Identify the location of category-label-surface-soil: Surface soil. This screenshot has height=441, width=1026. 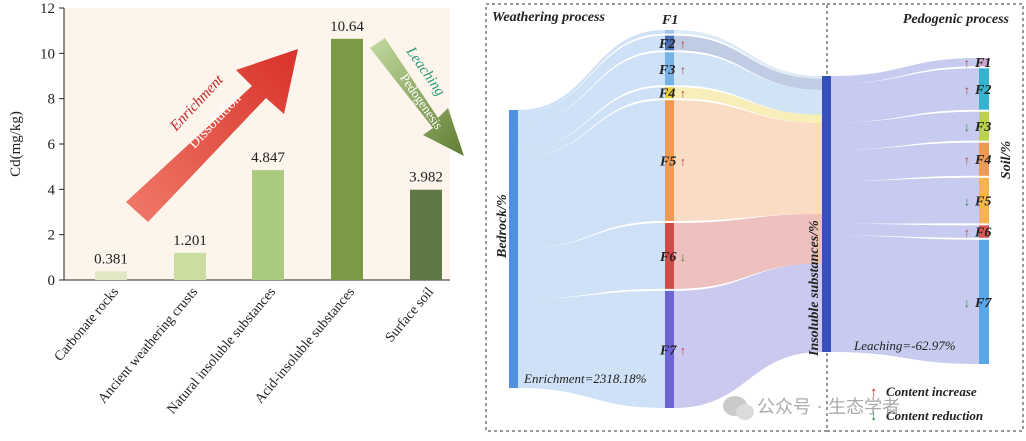
(410, 315).